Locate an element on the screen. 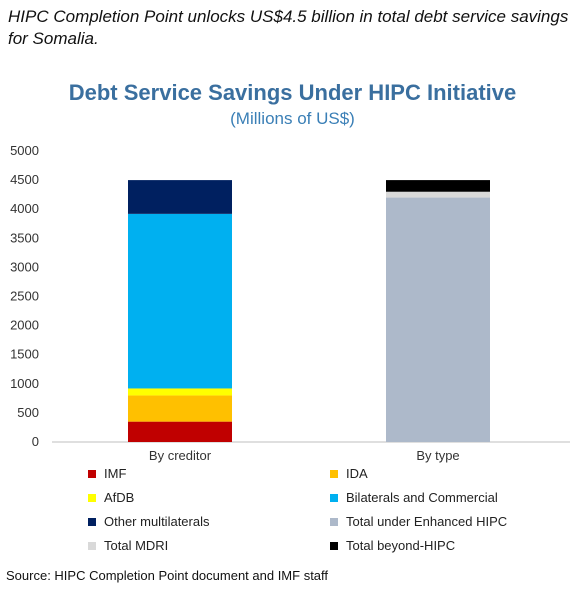 The image size is (585, 595). x-category-label: By type is located at coordinates (437, 455).